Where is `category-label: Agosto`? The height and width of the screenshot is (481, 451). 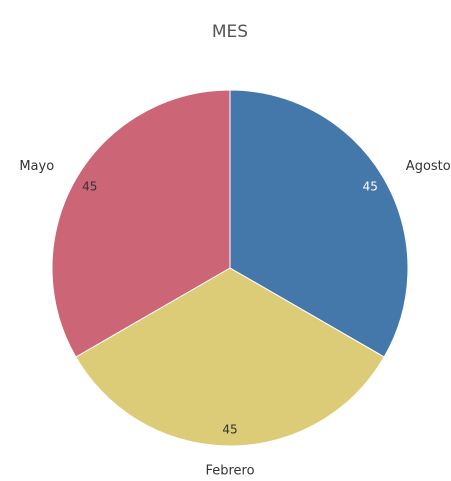
category-label: Agosto is located at coordinates (428, 166).